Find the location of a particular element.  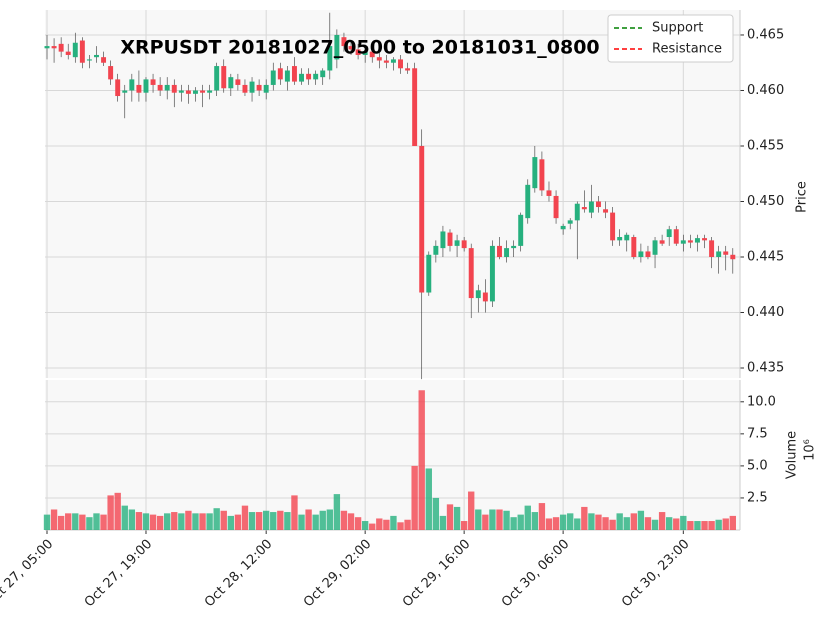

chart-title: XRPUSDT 20181027_0500 to 20181031_0800 is located at coordinates (359, 48).